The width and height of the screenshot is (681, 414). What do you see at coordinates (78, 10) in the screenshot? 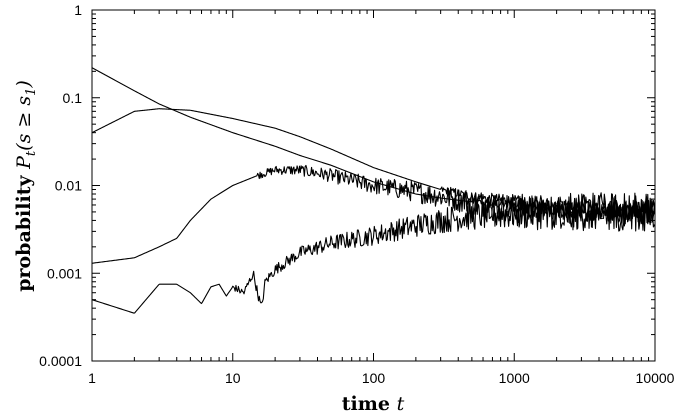
I see `y-tick-label: 1` at bounding box center [78, 10].